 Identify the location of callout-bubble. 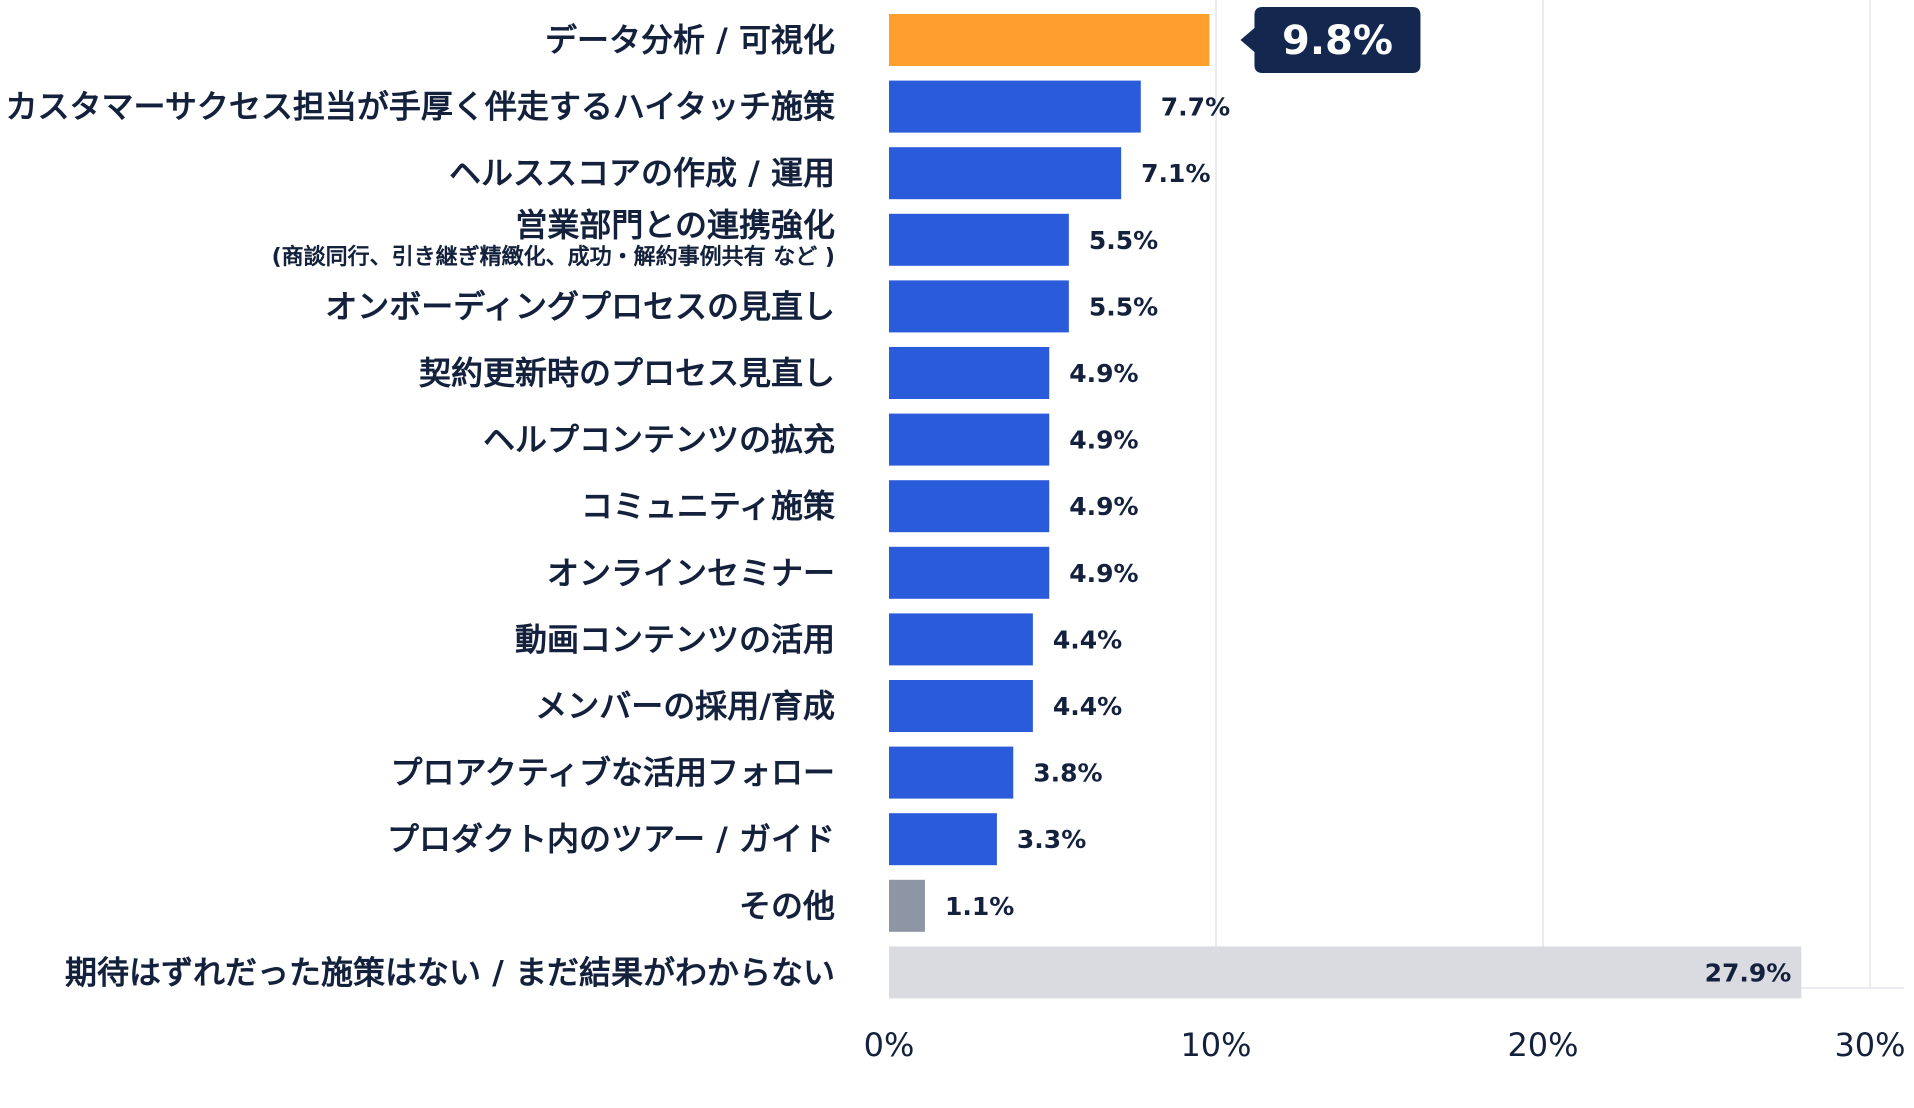
(1330, 40).